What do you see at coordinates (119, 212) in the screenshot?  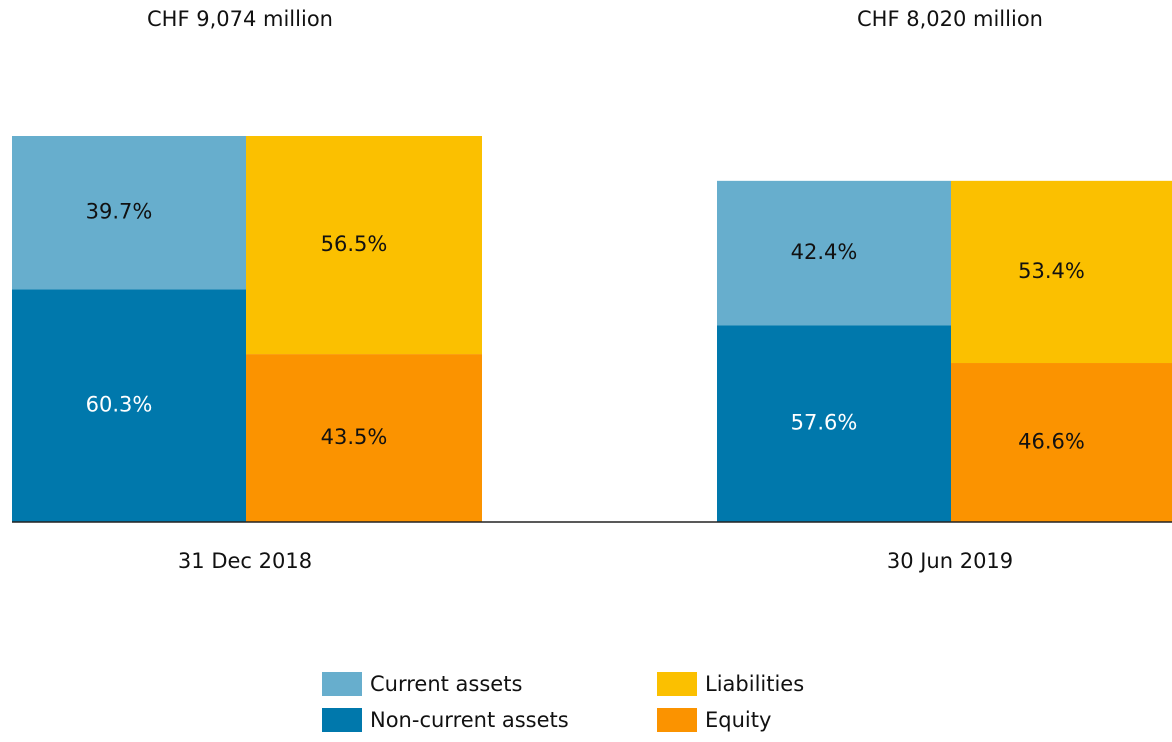 I see `value-label: 39.7%` at bounding box center [119, 212].